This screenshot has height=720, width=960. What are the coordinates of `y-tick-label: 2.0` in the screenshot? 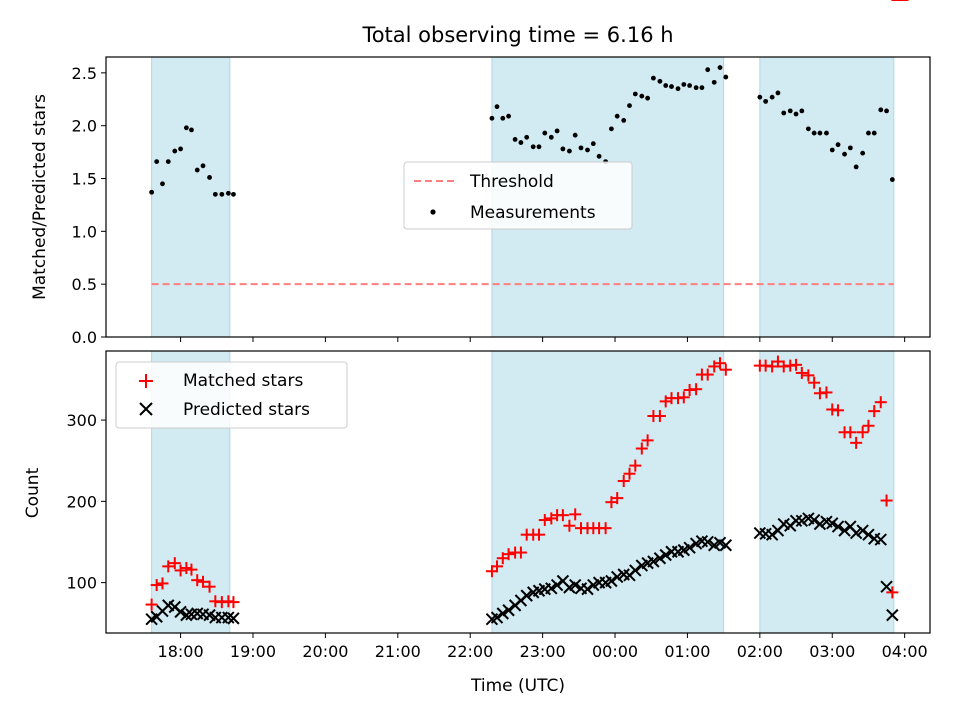 It's located at (84, 126).